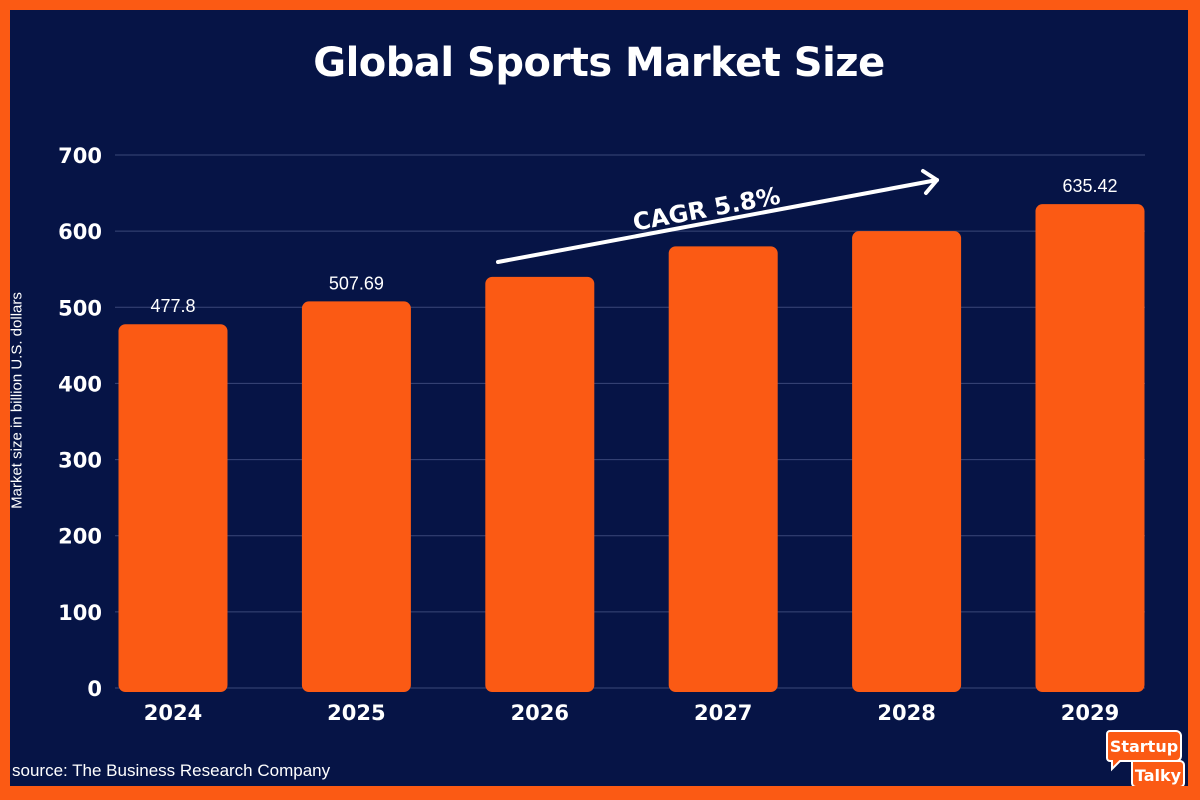 This screenshot has height=800, width=1200. I want to click on y-tick-label: 200, so click(80, 537).